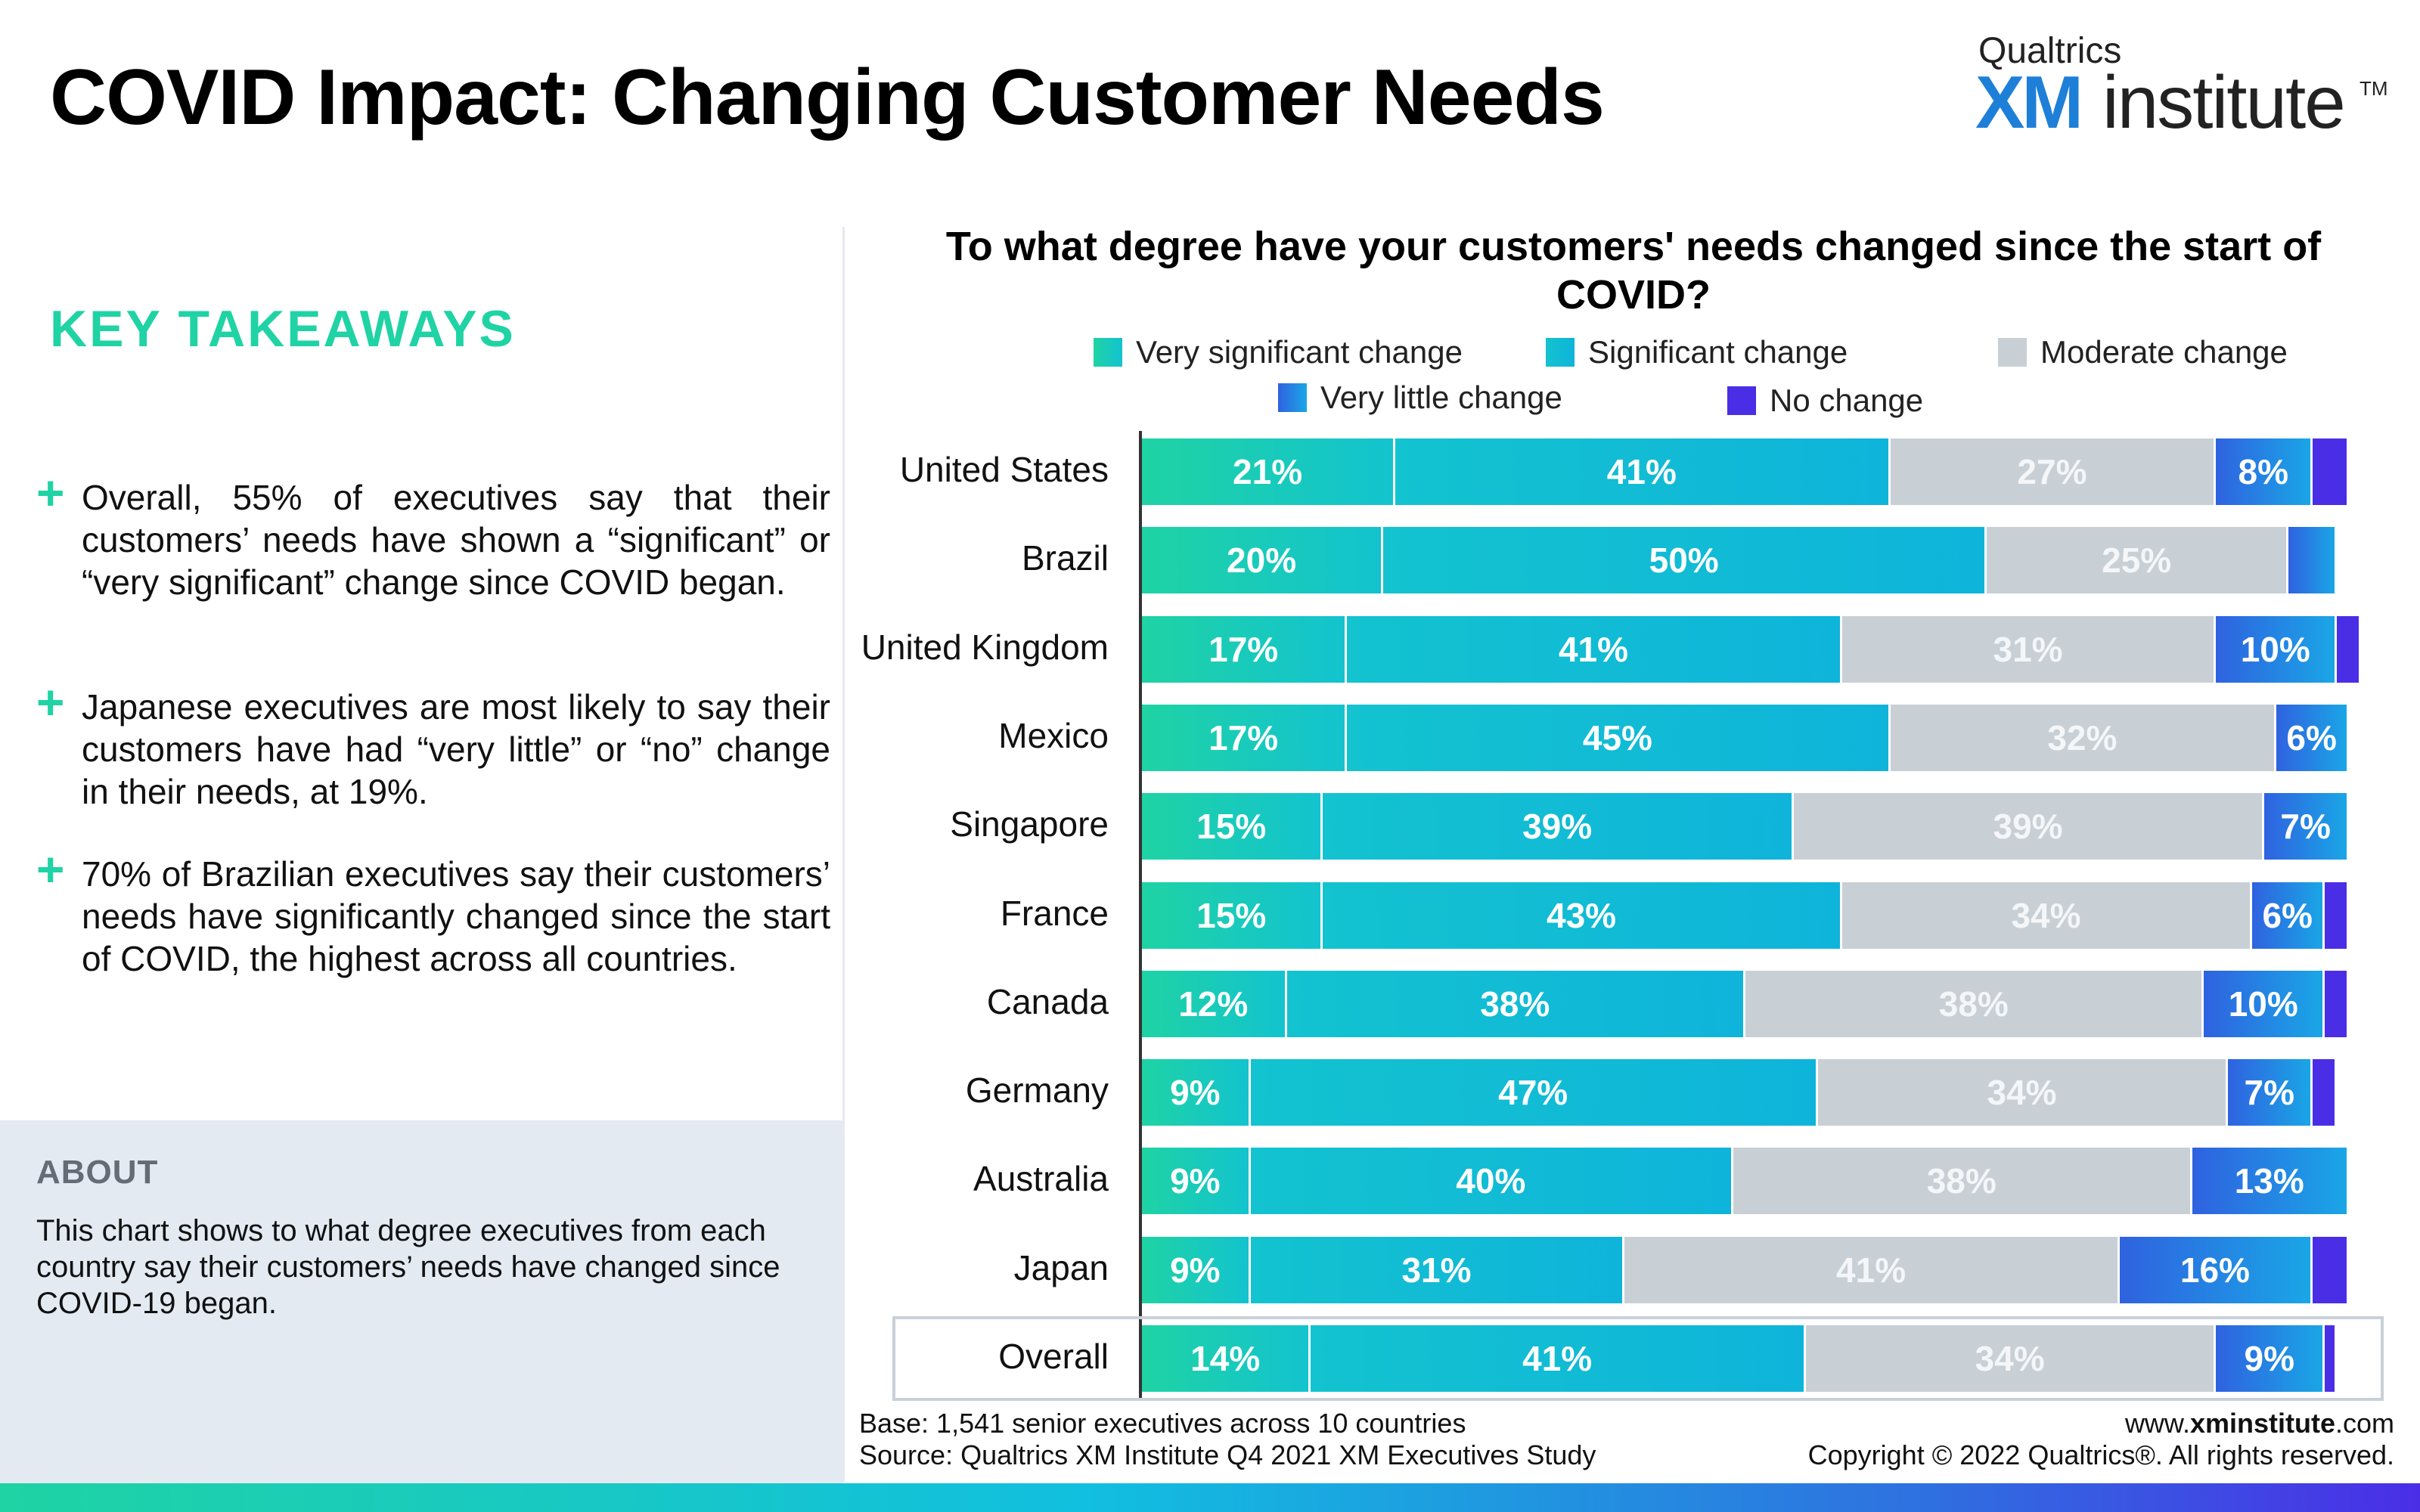  What do you see at coordinates (2052, 472) in the screenshot?
I see `bar-segment-moderate: 27%` at bounding box center [2052, 472].